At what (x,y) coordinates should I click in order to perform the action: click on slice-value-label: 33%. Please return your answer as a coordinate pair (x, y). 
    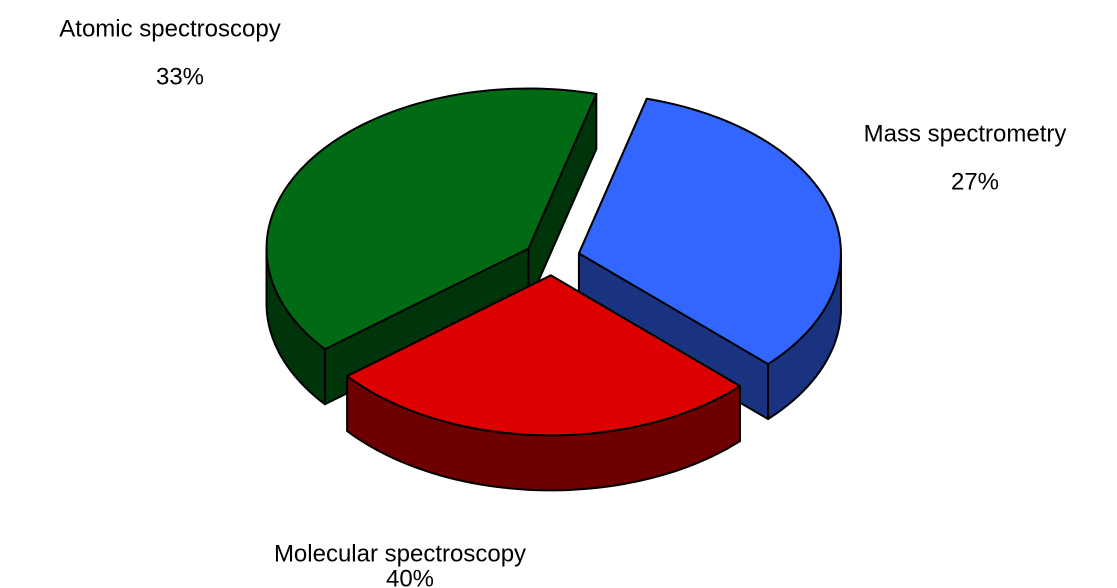
    Looking at the image, I should click on (180, 76).